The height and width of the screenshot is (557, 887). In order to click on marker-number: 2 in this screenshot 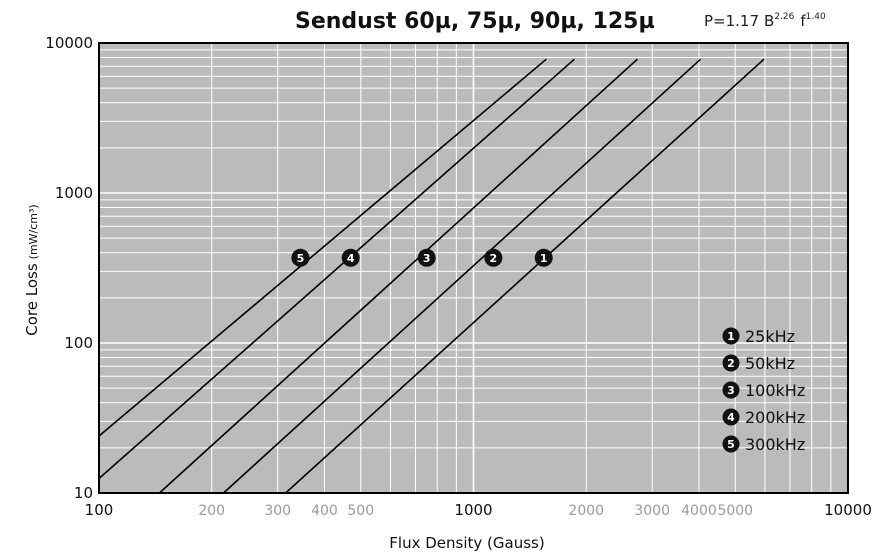, I will do `click(494, 258)`.